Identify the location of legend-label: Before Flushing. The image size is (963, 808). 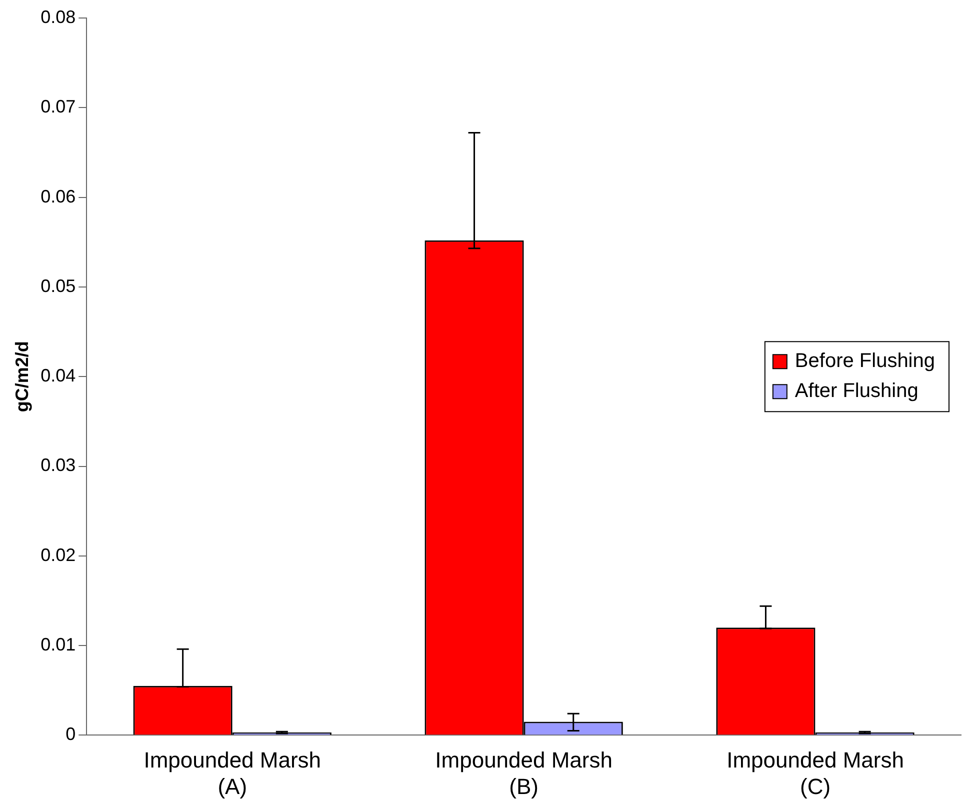
(864, 361).